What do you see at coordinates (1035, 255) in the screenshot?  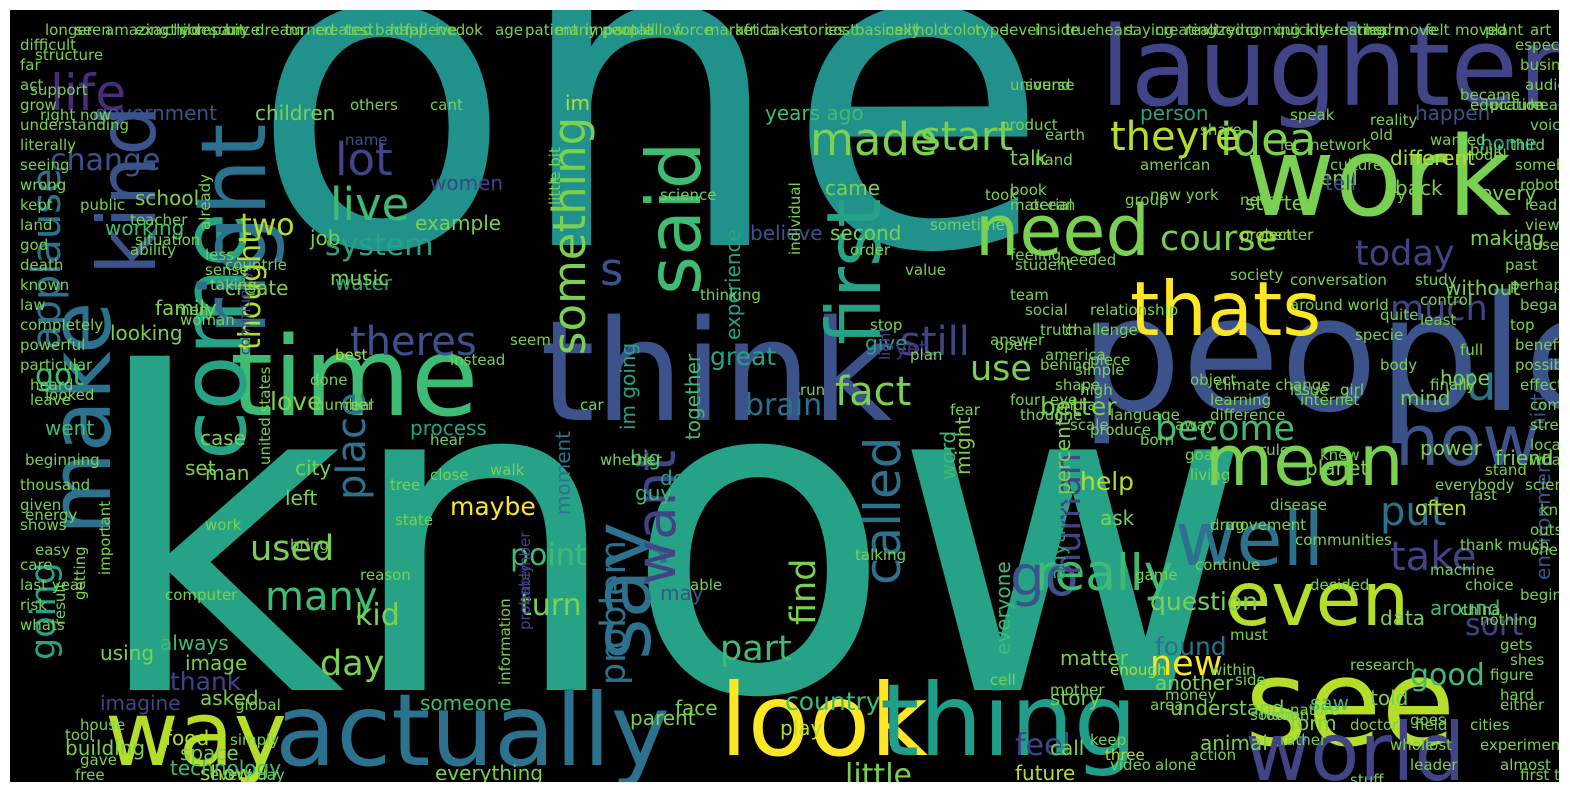 I see `word-feeling: feeling` at bounding box center [1035, 255].